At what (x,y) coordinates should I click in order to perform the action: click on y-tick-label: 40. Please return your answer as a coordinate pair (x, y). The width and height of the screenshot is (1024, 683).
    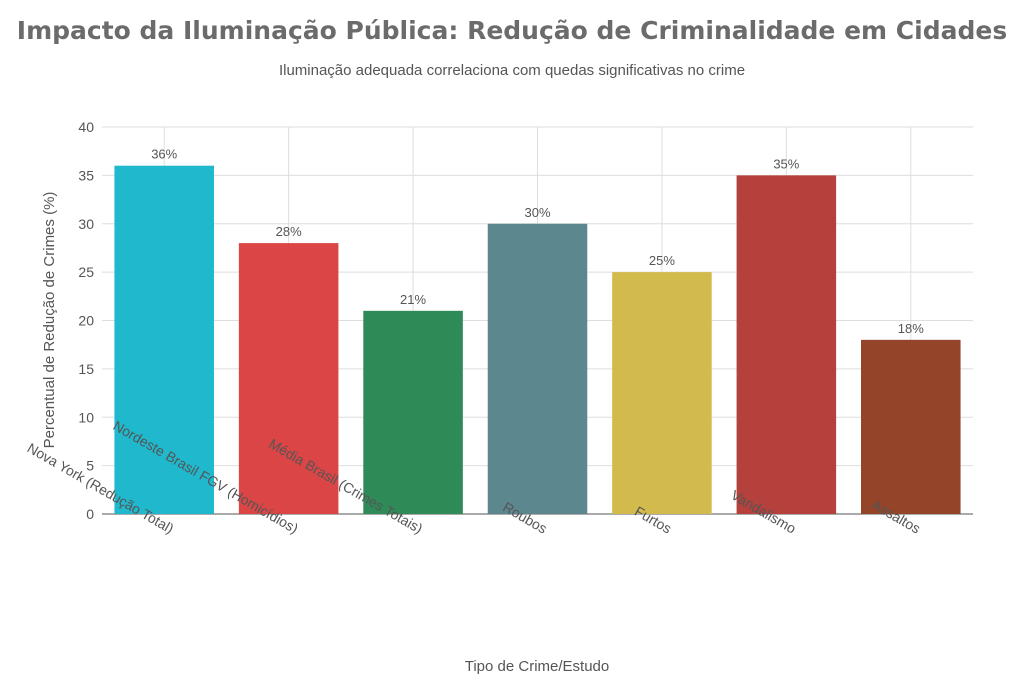
    Looking at the image, I should click on (86, 127).